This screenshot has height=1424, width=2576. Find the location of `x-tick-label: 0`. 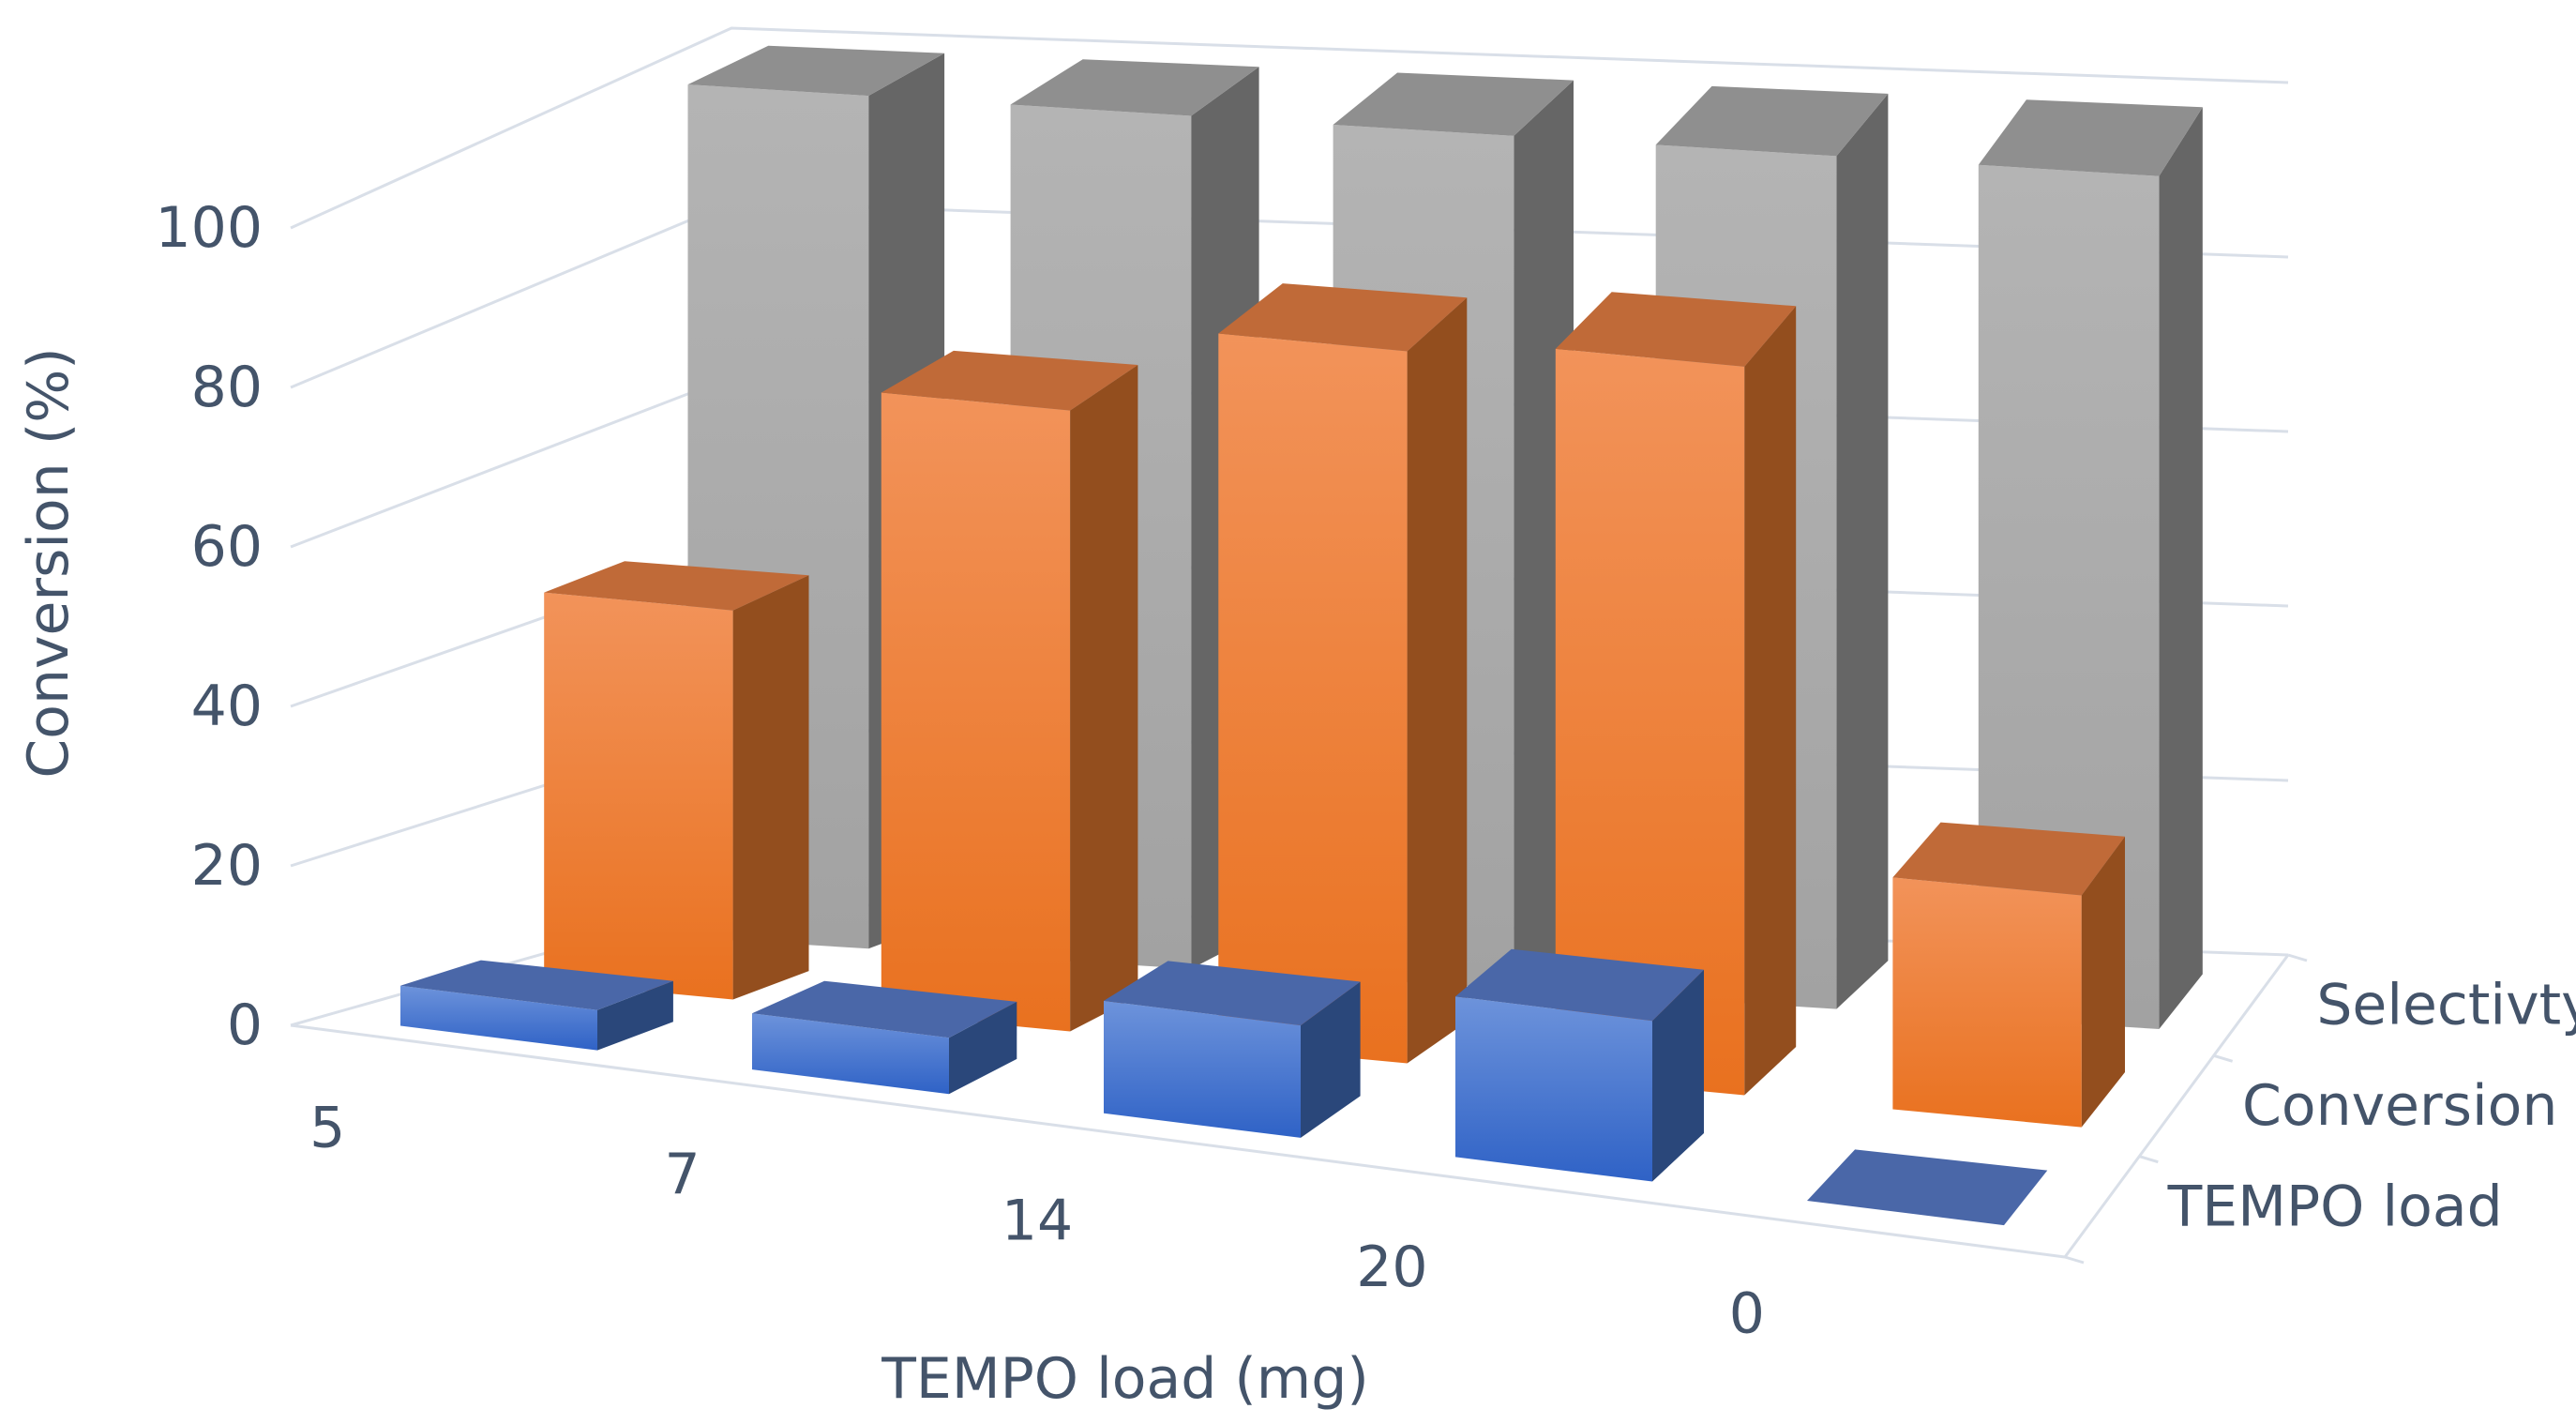

x-tick-label: 0 is located at coordinates (1747, 1313).